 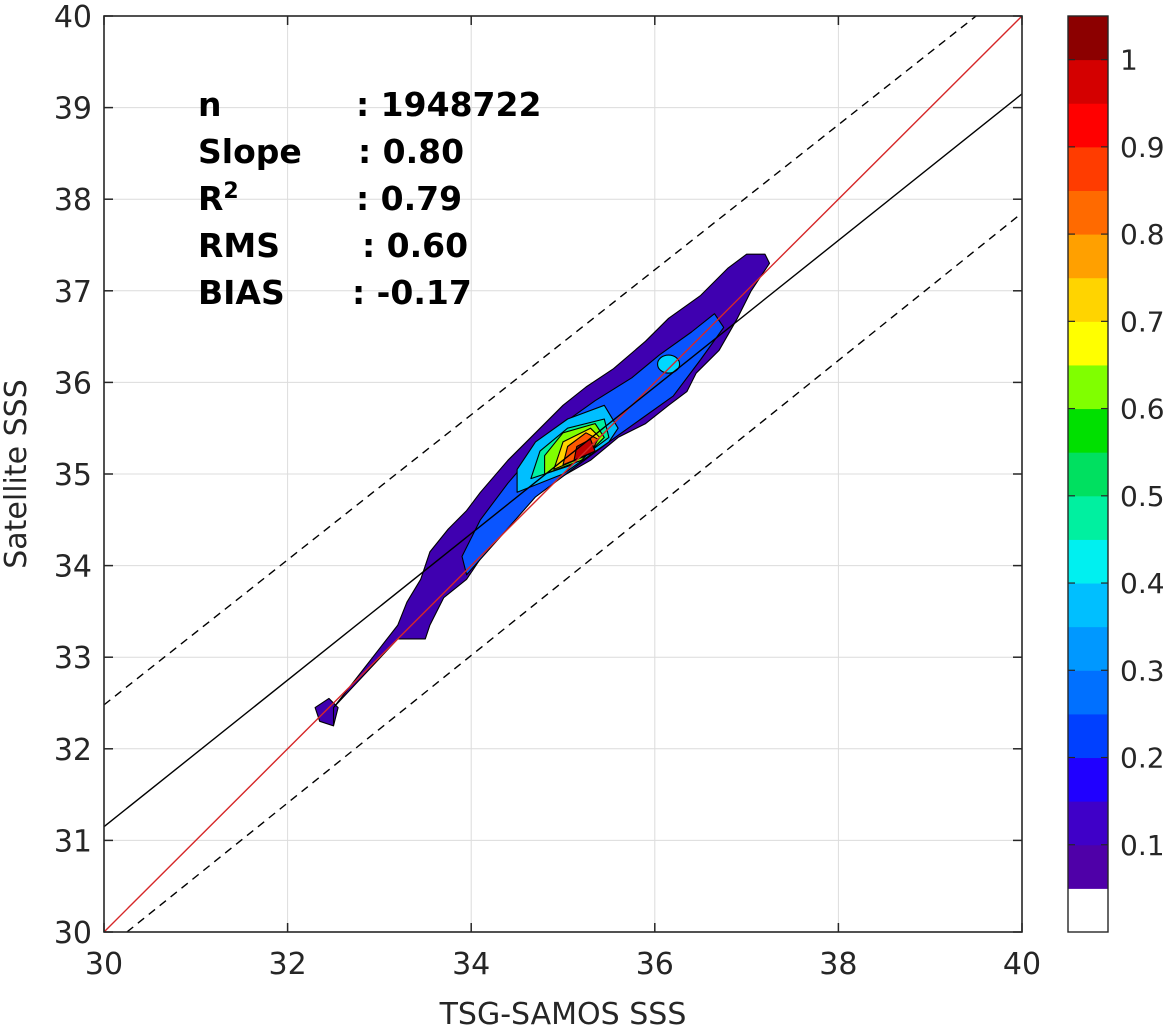 I want to click on colorbar-tick-label: 0.7, so click(x=1142, y=321).